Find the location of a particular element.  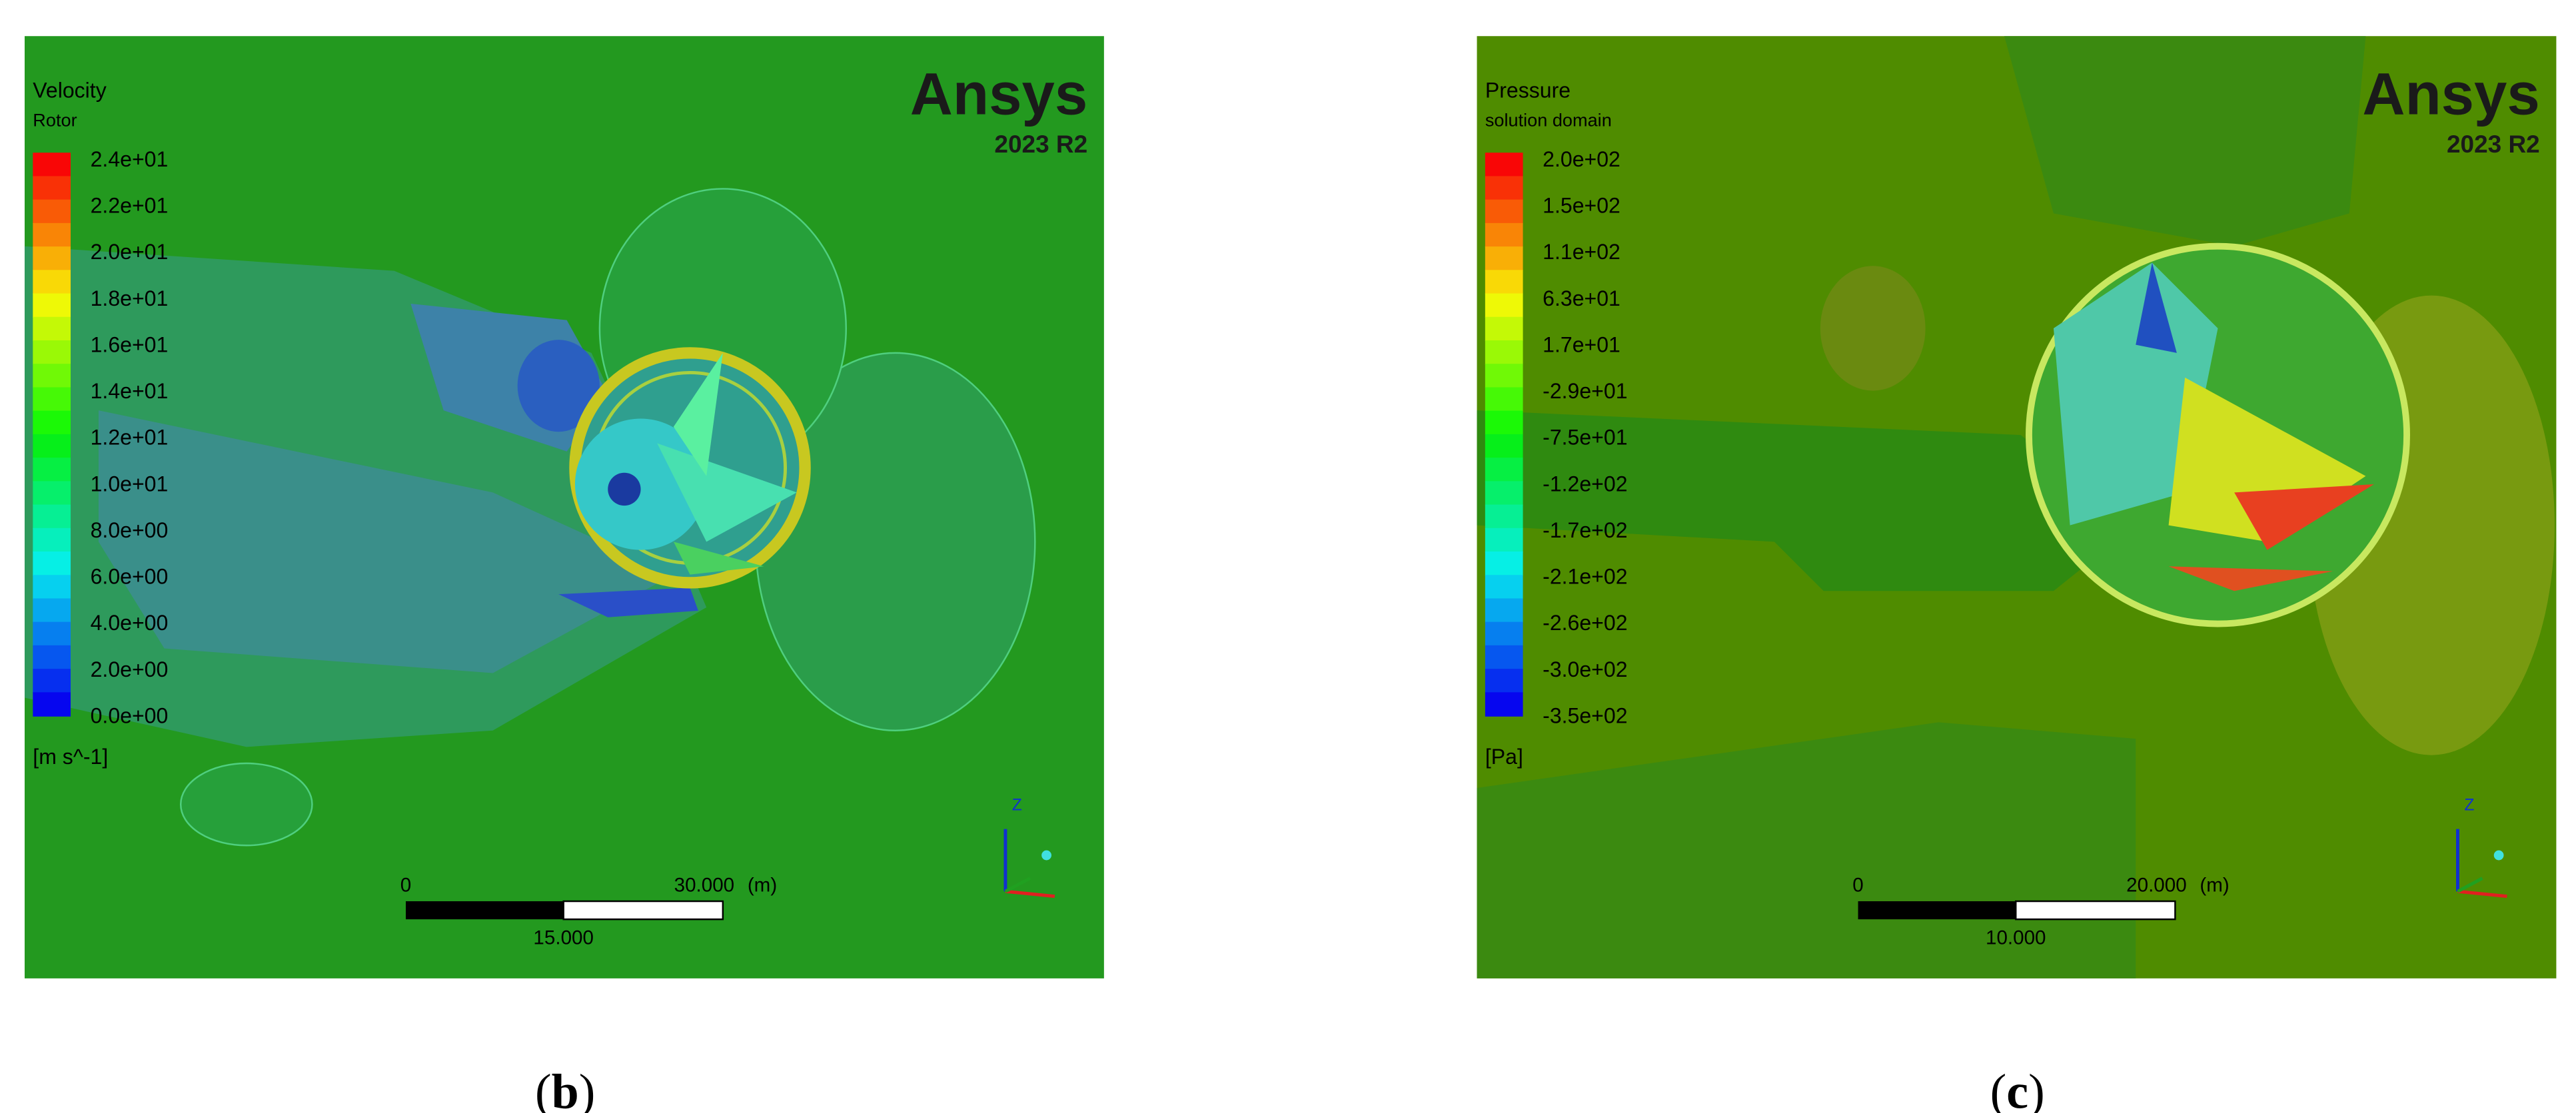

legend-subtitle: solution domain is located at coordinates (1549, 121).